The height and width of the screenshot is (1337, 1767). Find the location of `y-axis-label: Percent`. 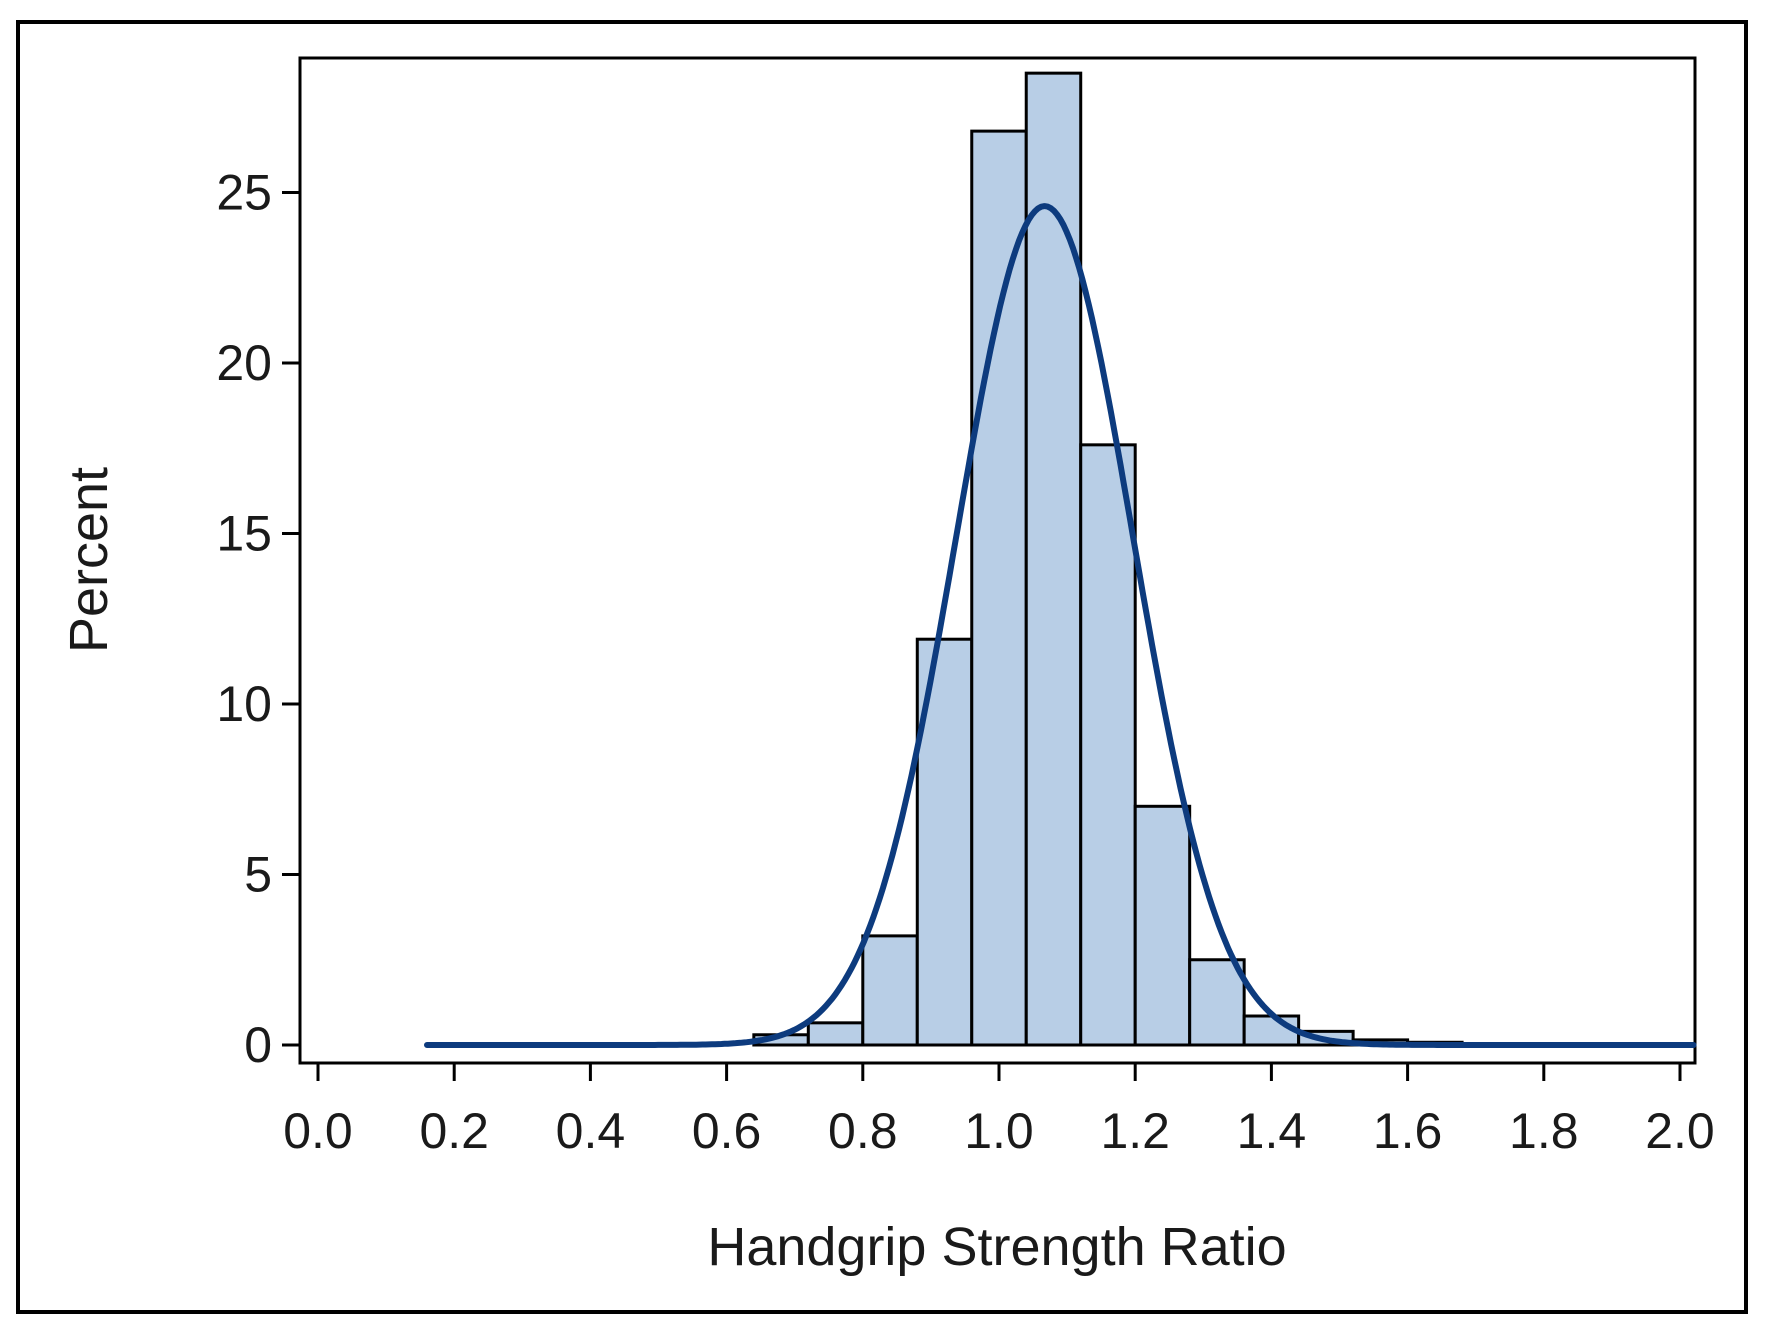

y-axis-label: Percent is located at coordinates (89, 560).